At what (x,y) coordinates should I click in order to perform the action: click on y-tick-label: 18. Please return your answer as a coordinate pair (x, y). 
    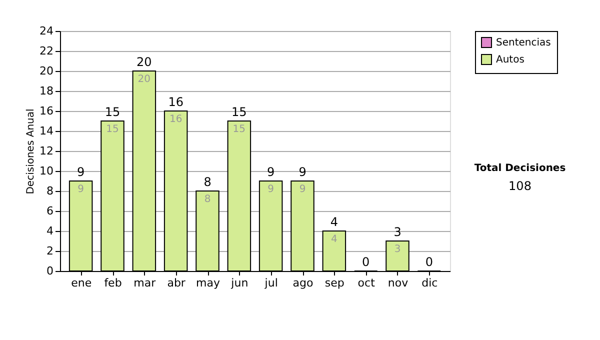
    Looking at the image, I should click on (47, 91).